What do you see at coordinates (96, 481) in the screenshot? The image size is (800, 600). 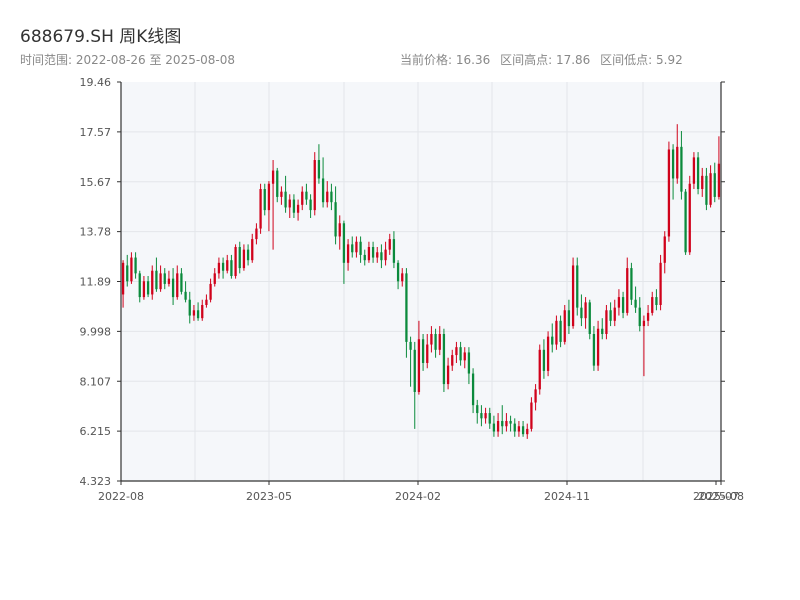 I see `y-tick-label: 4.323` at bounding box center [96, 481].